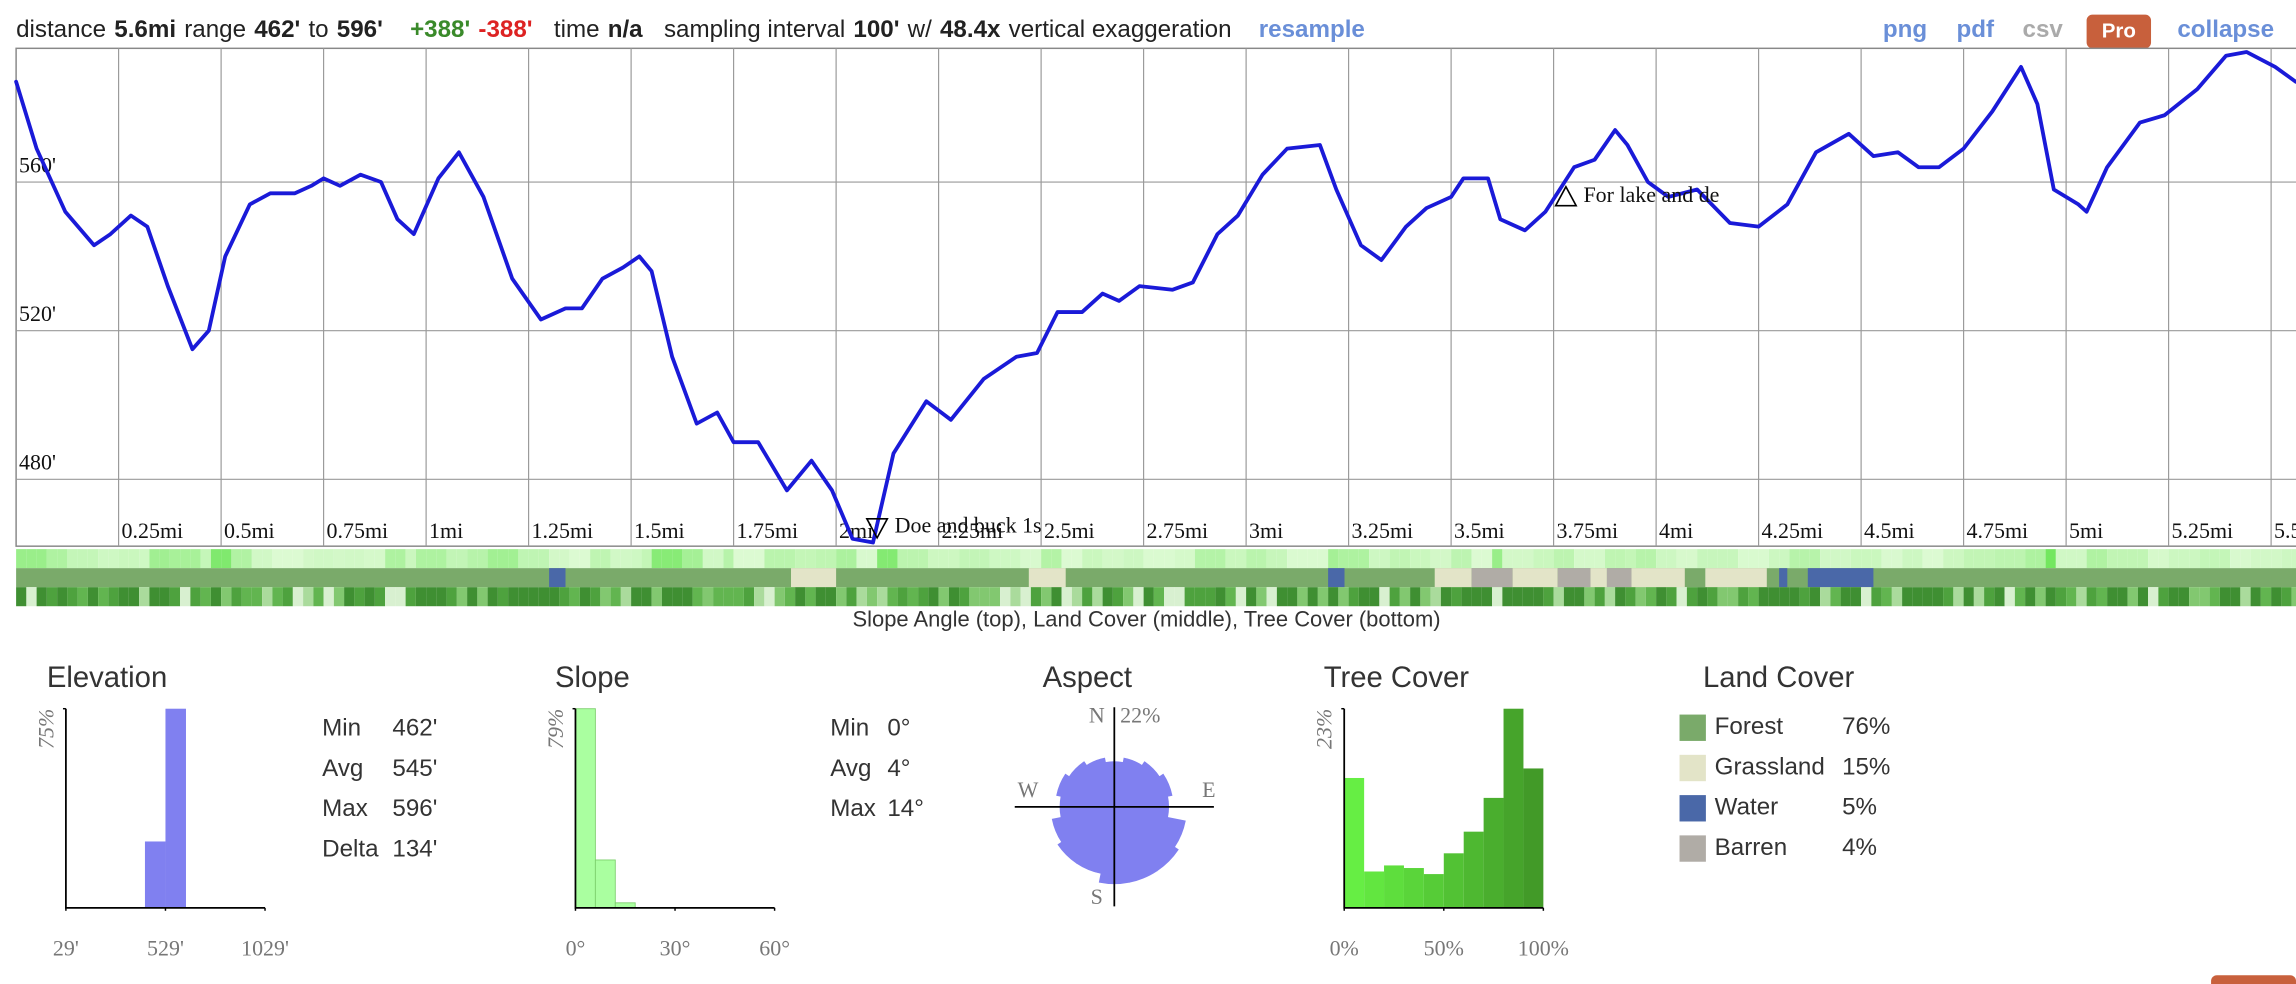 The image size is (2296, 984). What do you see at coordinates (1383, 530) in the screenshot?
I see `x-tick-label: 3.25mi` at bounding box center [1383, 530].